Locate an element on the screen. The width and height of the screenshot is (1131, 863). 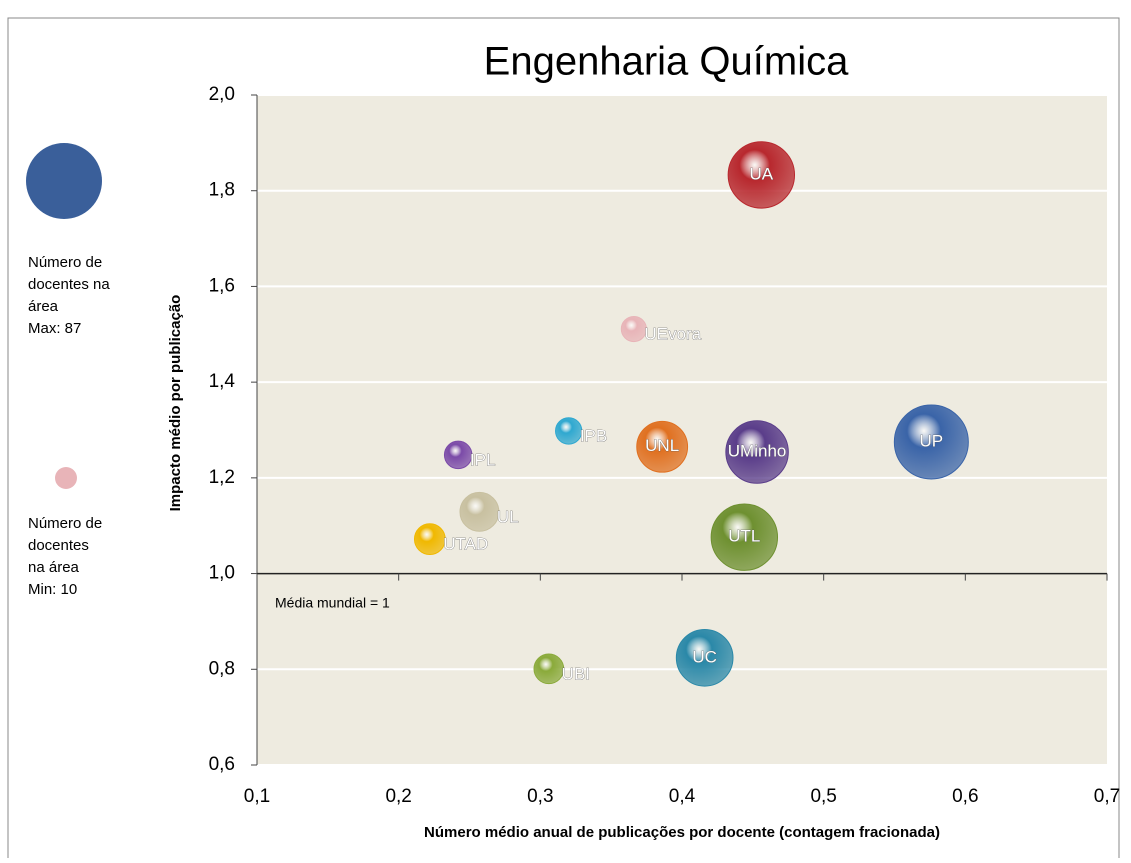
bubble-label: IPB is located at coordinates (593, 435).